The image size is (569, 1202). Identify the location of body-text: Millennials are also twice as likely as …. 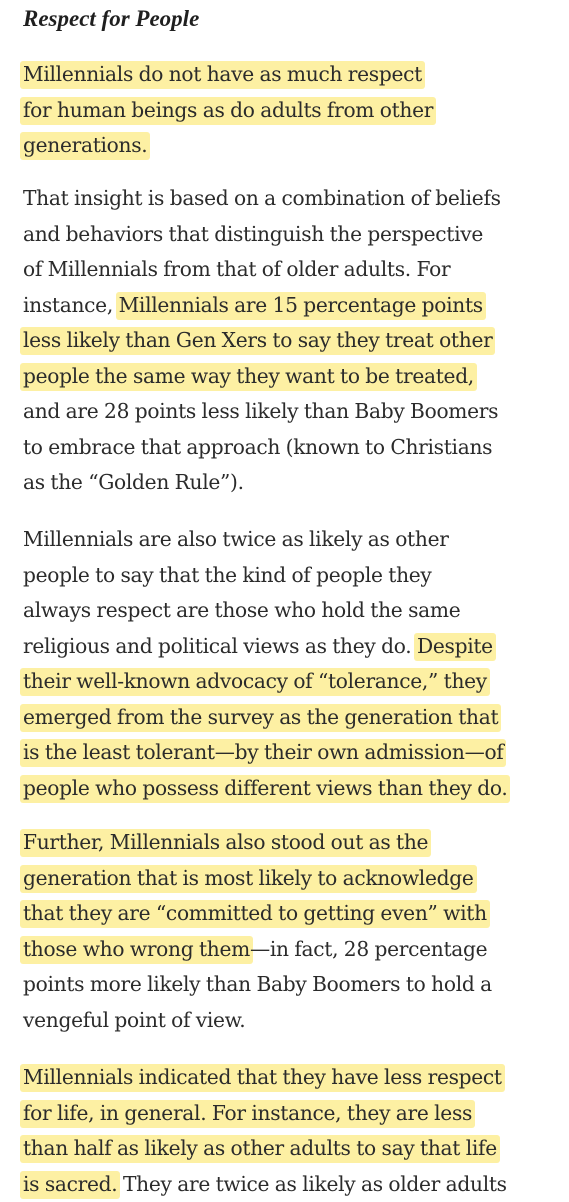
(236, 539).